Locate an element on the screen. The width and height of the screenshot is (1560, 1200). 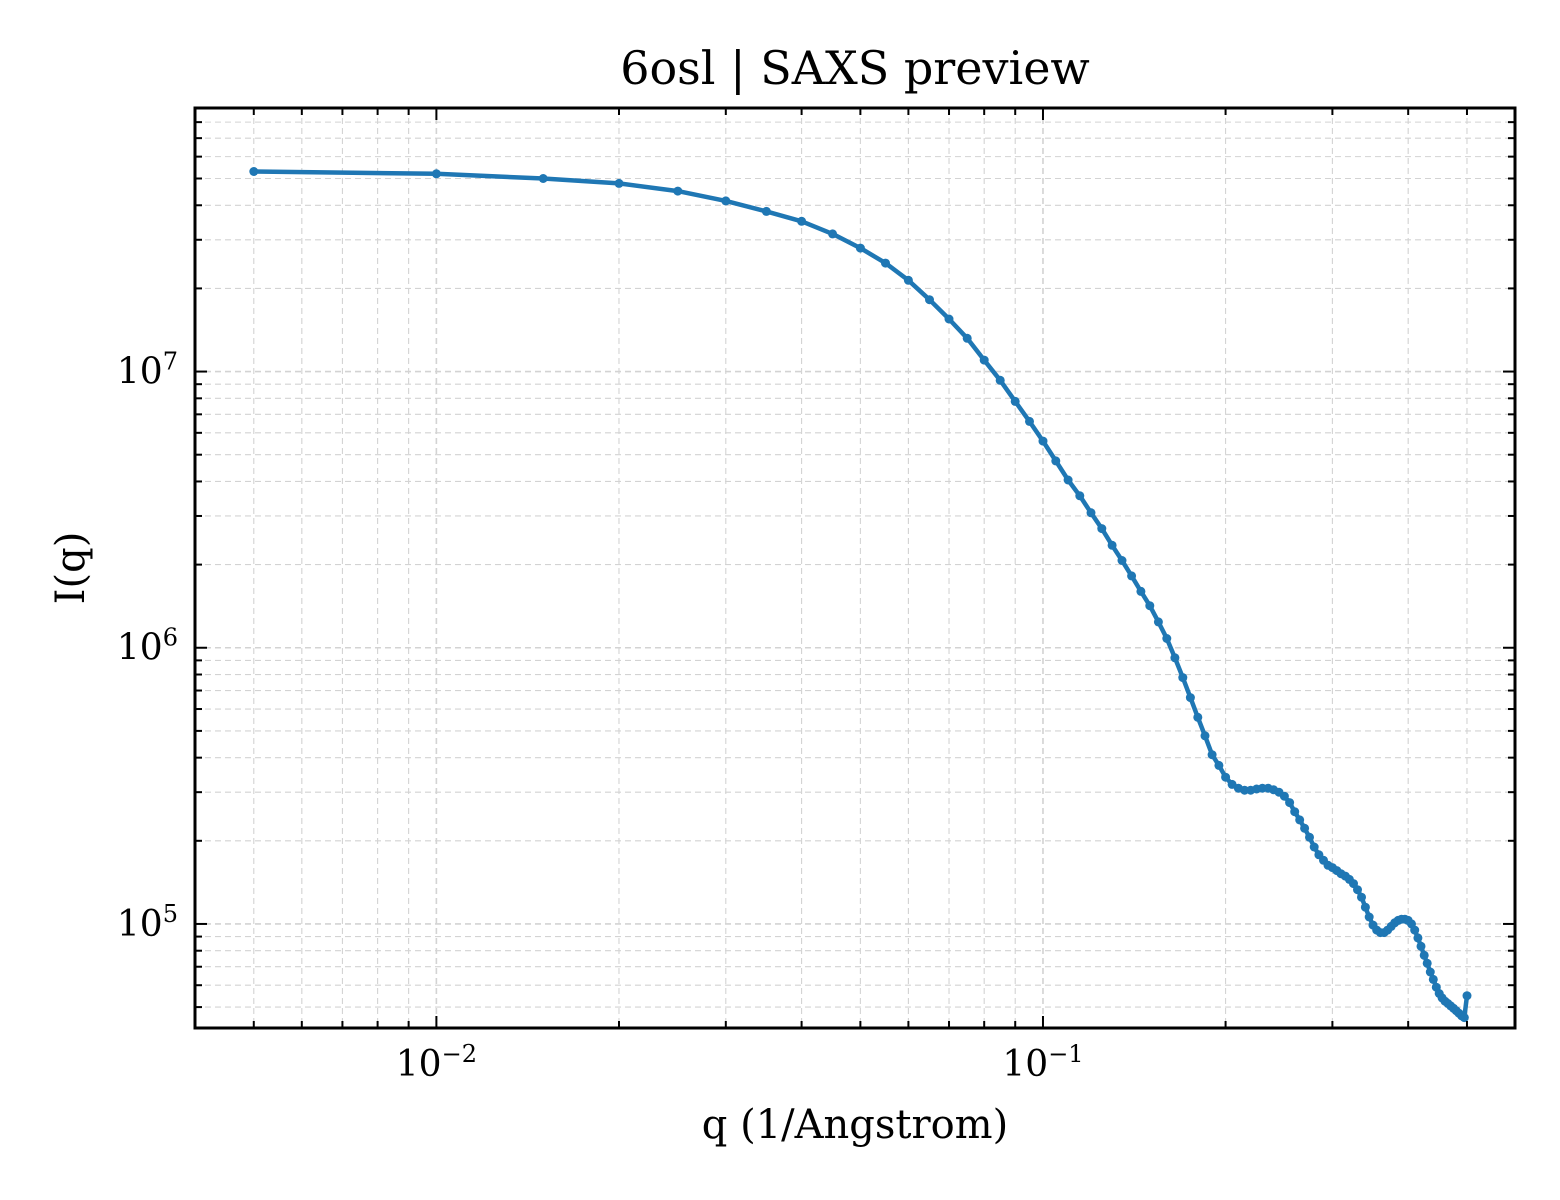
x-tick-label: 10⁻¹ is located at coordinates (1042, 1062).